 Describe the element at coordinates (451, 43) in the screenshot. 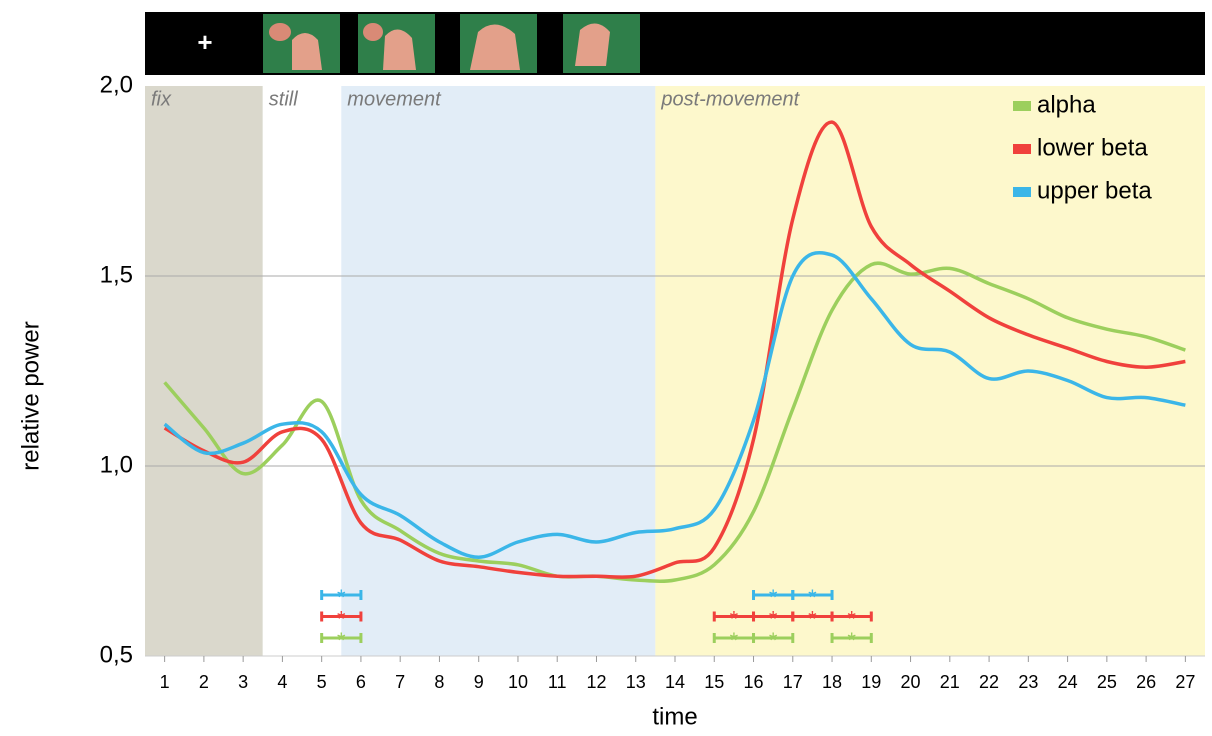

I see `stimulus-photos` at that location.